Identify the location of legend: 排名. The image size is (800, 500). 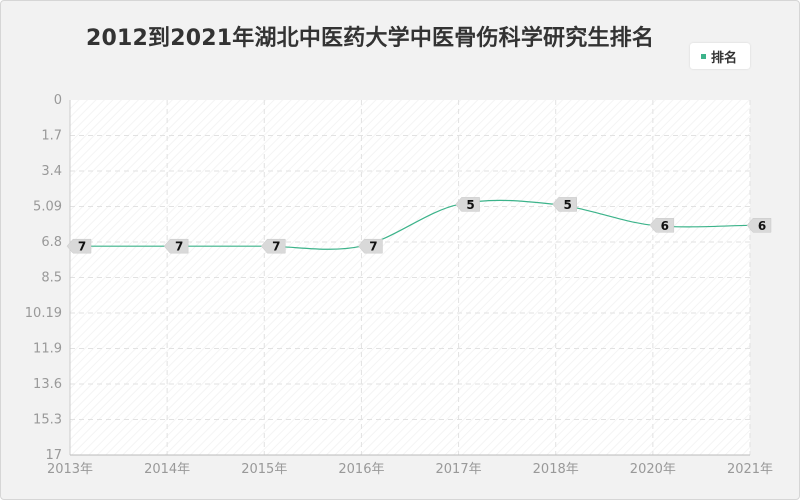
(720, 56).